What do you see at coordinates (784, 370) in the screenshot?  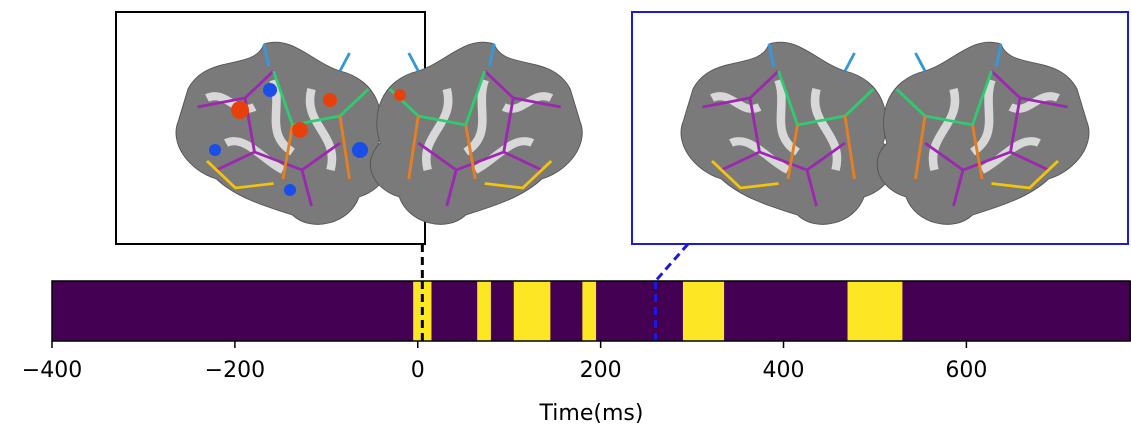 I see `x-tick-label: 400` at bounding box center [784, 370].